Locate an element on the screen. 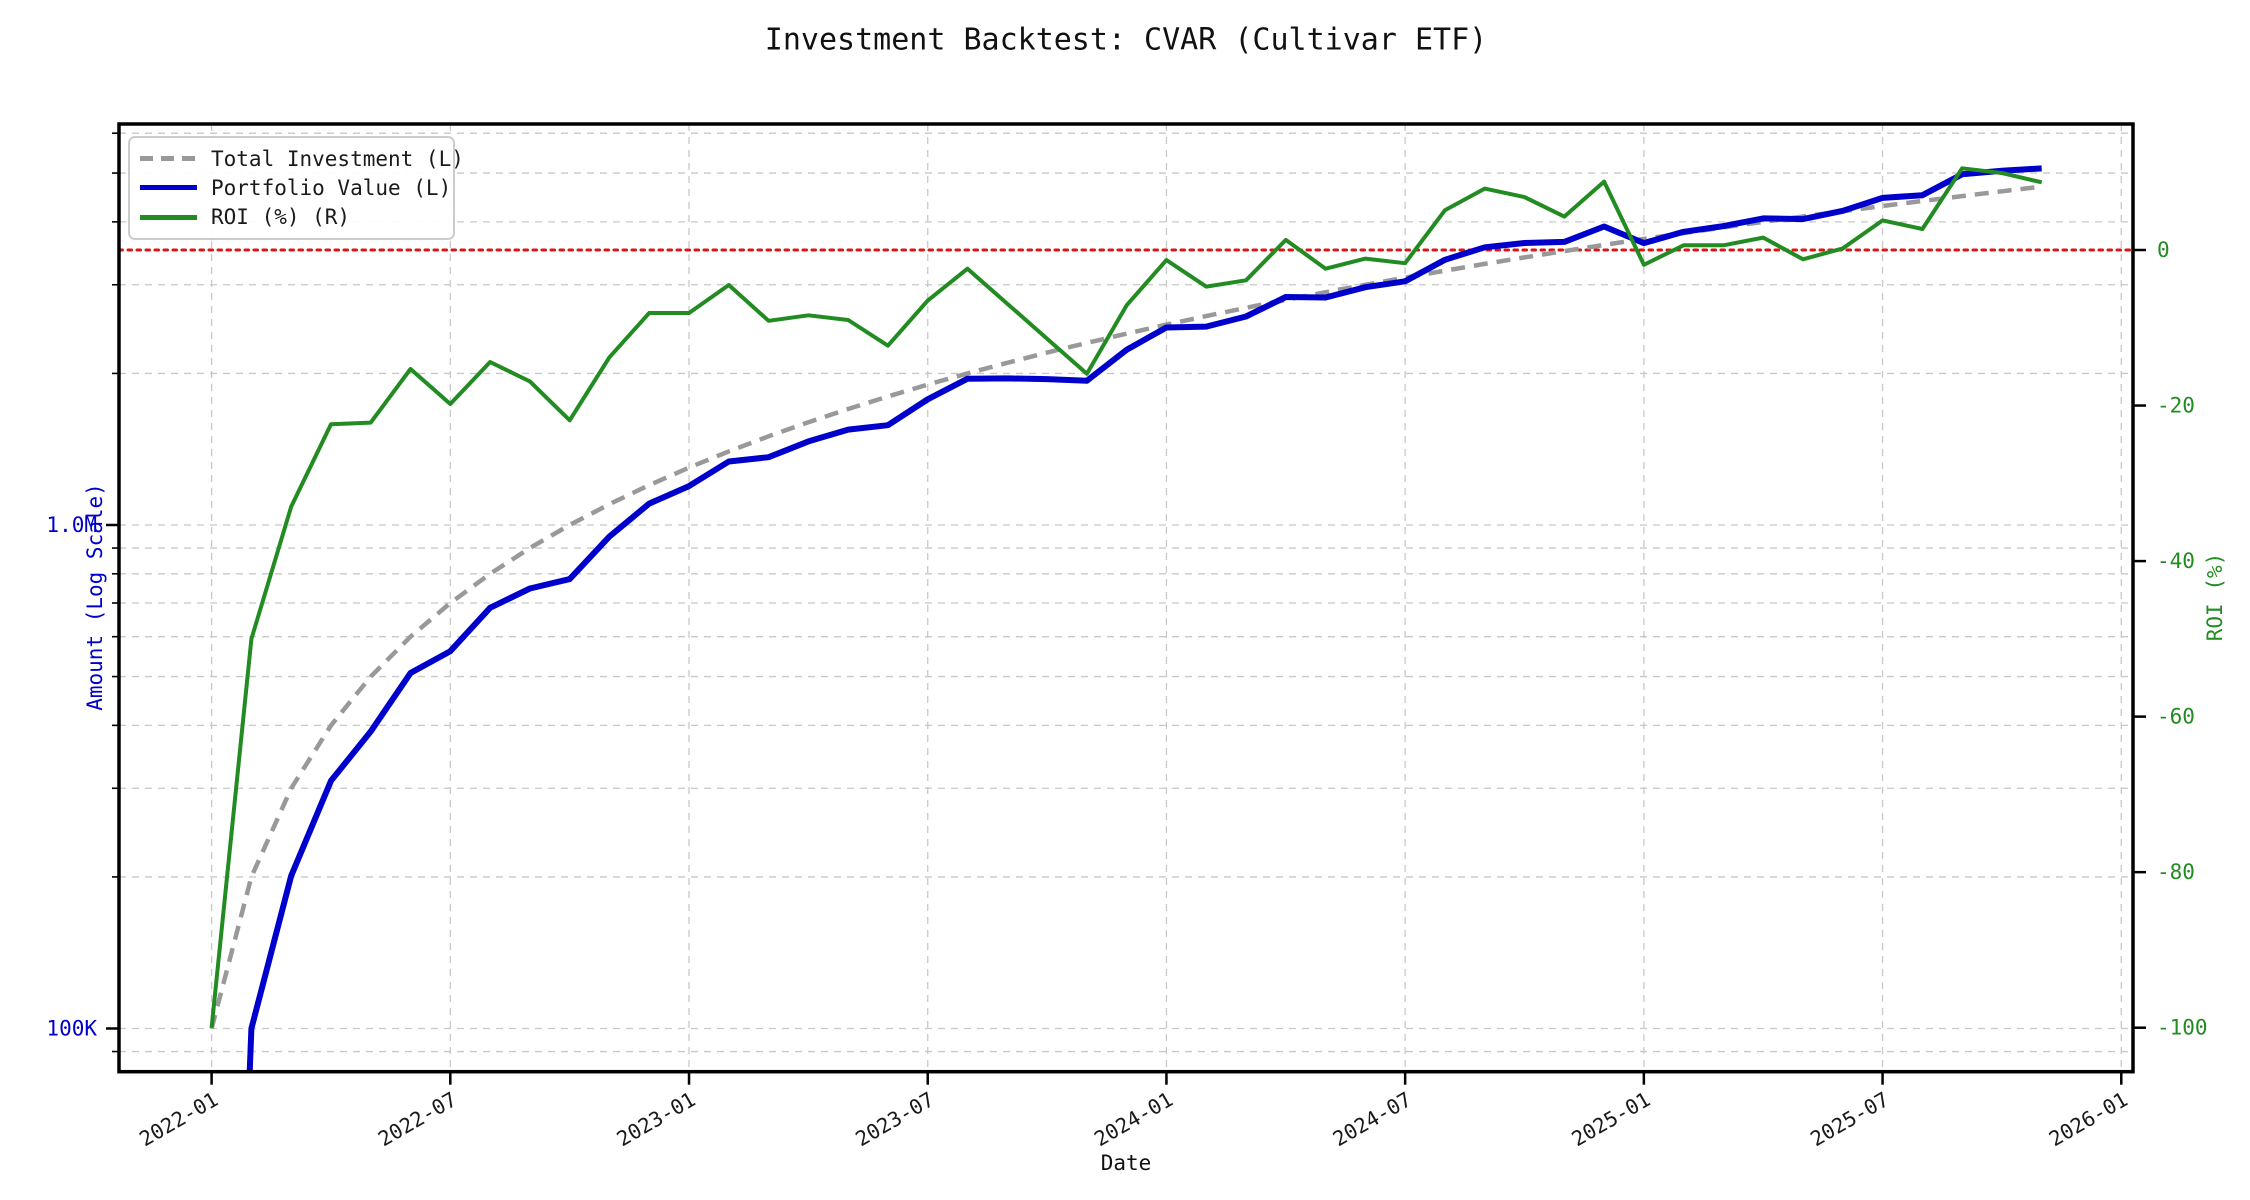 The width and height of the screenshot is (2250, 1200). left-tick-label: 100K is located at coordinates (71, 1029).